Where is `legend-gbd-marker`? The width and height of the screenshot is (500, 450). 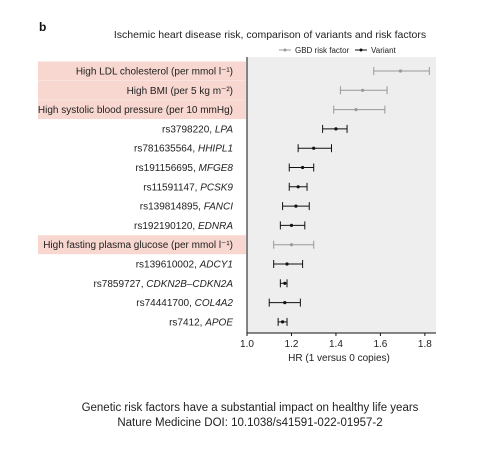 legend-gbd-marker is located at coordinates (285, 50).